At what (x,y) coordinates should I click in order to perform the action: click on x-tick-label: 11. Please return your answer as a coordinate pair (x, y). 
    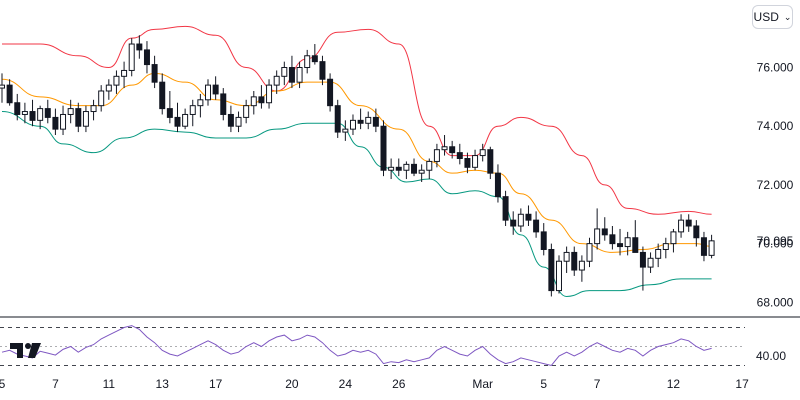
    Looking at the image, I should click on (109, 384).